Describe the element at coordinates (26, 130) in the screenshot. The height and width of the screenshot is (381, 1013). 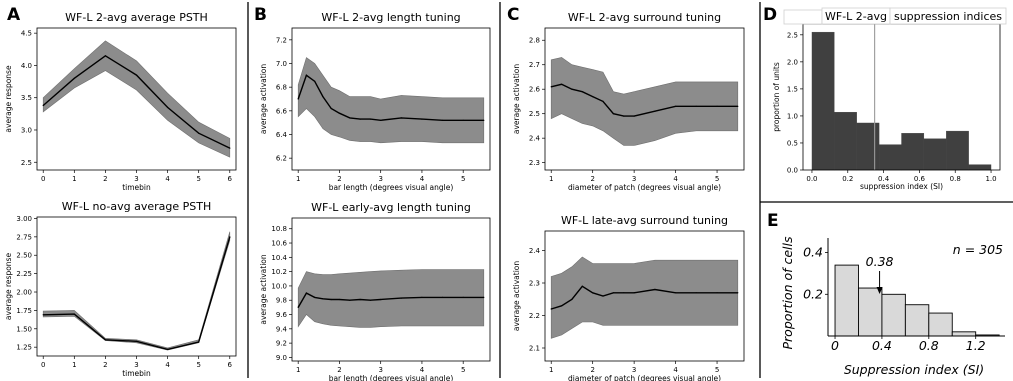
I see `y-tick-label: 3.0` at that location.